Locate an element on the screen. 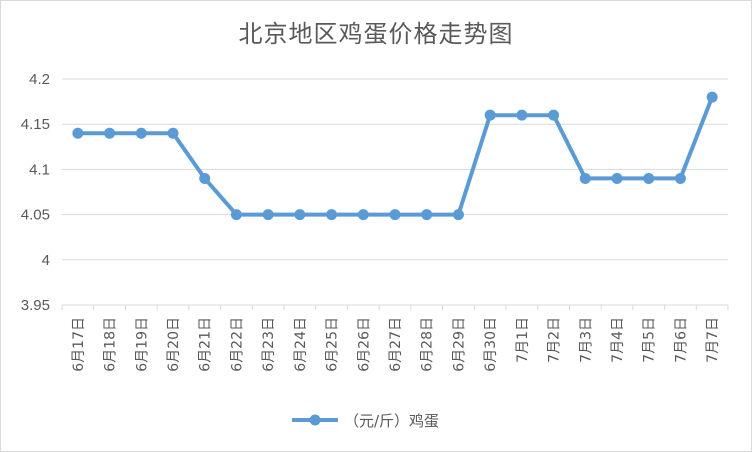 The height and width of the screenshot is (452, 752). y-tick-label: 3.95 is located at coordinates (35, 305).